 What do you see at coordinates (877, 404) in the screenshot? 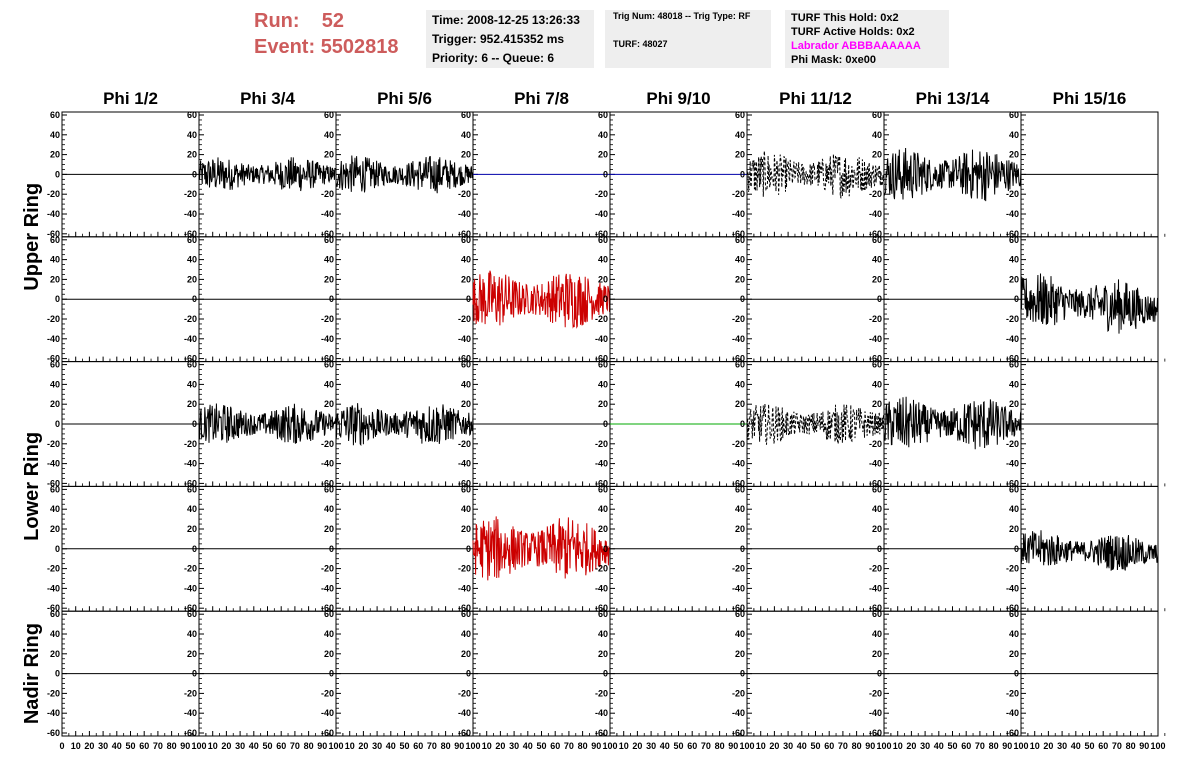
I see `y-tick-label-r3-c7-4: 20` at bounding box center [877, 404].